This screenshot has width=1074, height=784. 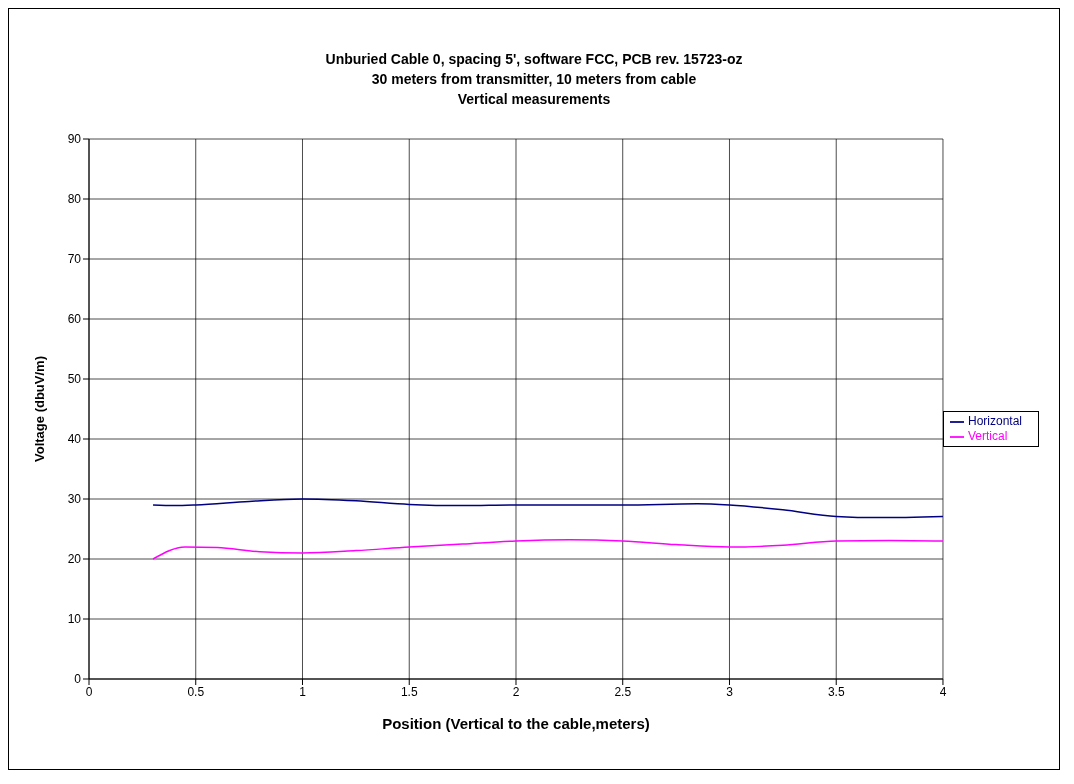 What do you see at coordinates (836, 691) in the screenshot?
I see `x-tick-label: 3.5` at bounding box center [836, 691].